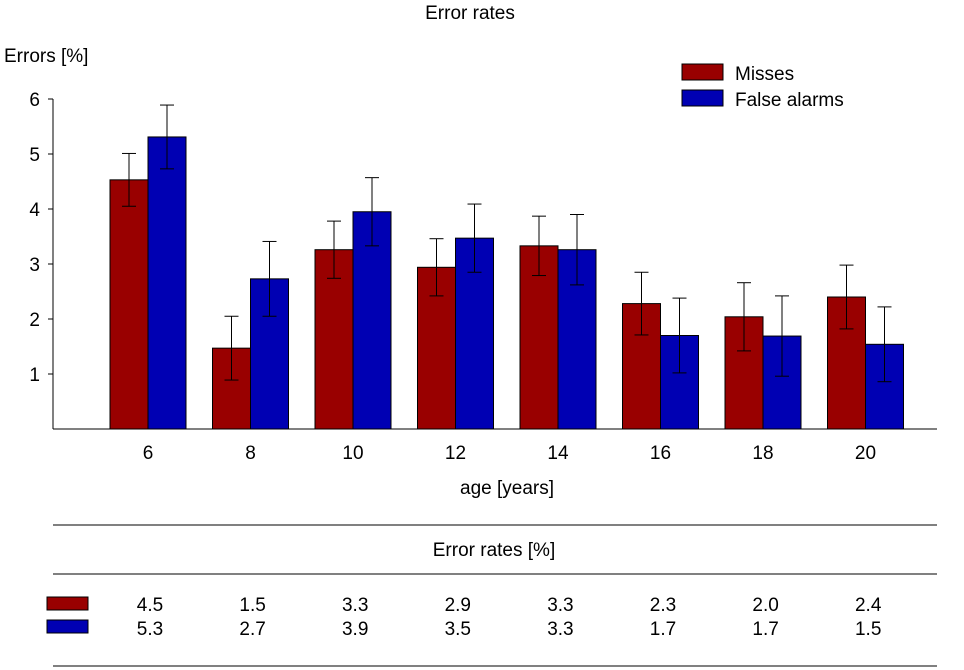 The width and height of the screenshot is (964, 670). I want to click on legend: Misses False alarms, so click(762, 87).